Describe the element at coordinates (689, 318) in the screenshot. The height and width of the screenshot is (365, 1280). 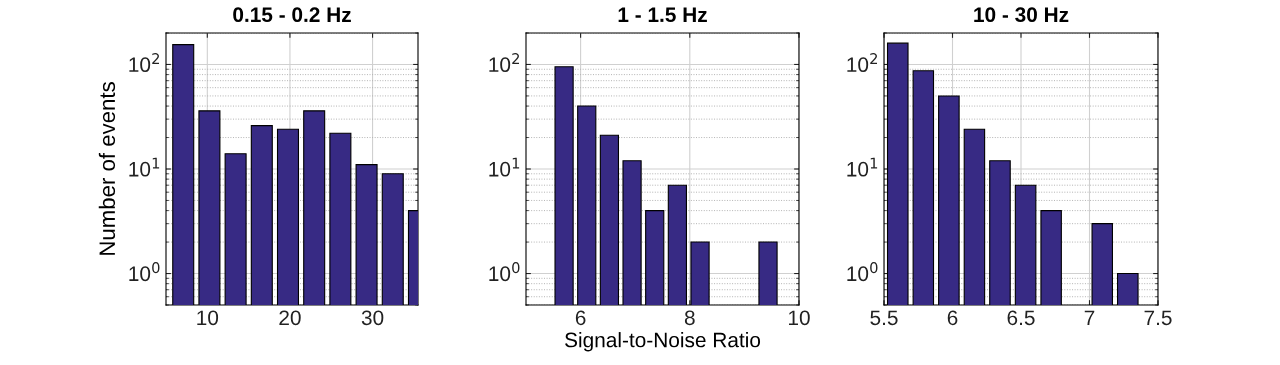
I see `x-tick-label: 8` at that location.